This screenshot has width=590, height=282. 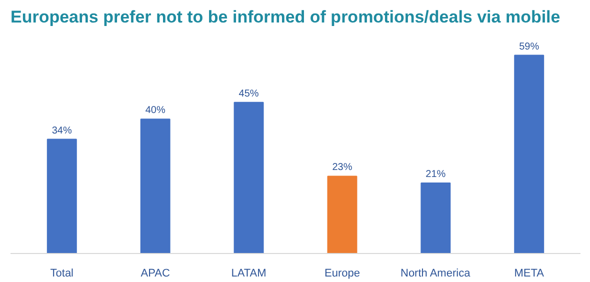 What do you see at coordinates (529, 274) in the screenshot?
I see `x-tick-label: META` at bounding box center [529, 274].